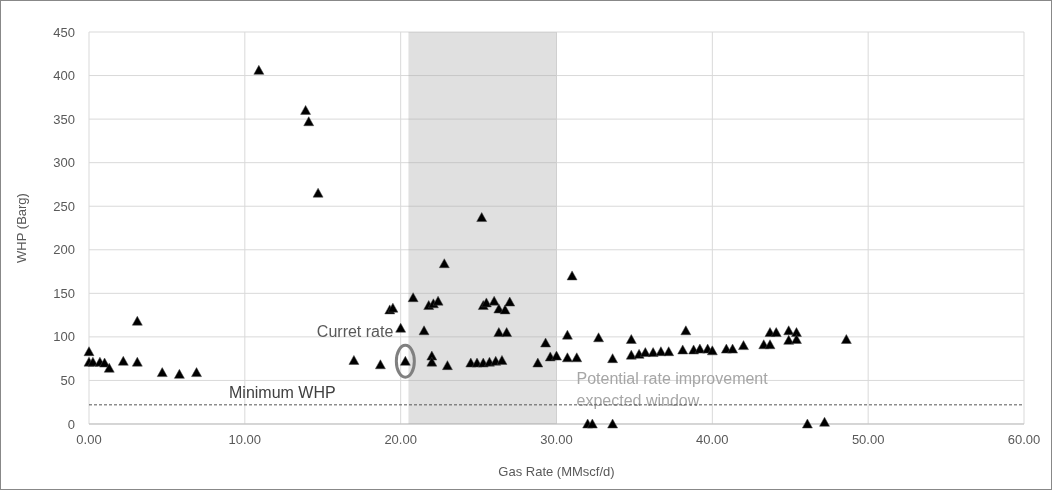 Image resolution: width=1052 pixels, height=490 pixels. Describe the element at coordinates (556, 471) in the screenshot. I see `x-axis-title: Gas Rate (MMscf/d)` at that location.